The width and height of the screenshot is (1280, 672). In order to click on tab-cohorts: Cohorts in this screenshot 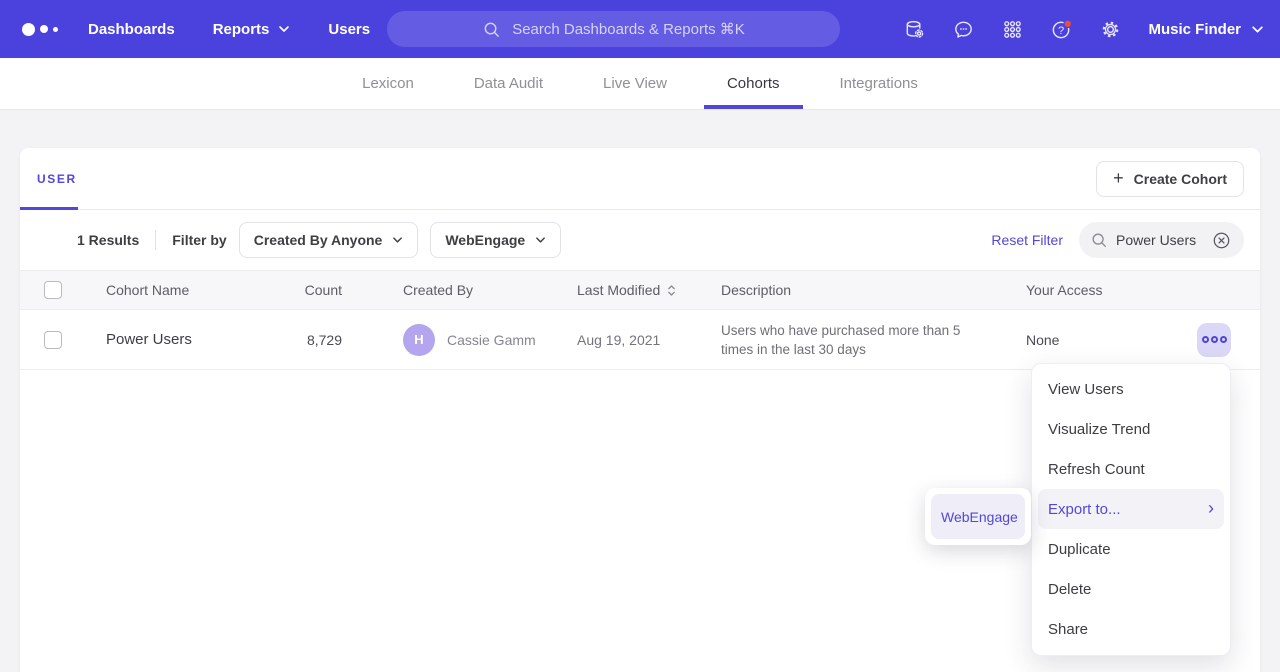, I will do `click(753, 83)`.